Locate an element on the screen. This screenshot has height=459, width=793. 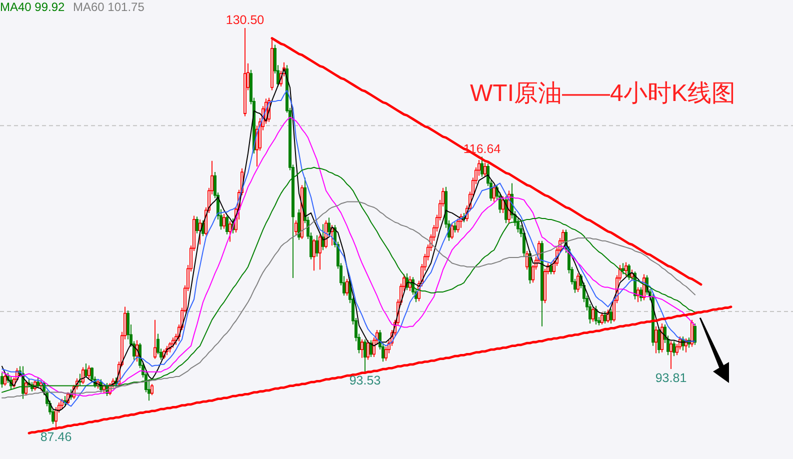
annotation: 130.50 is located at coordinates (245, 20).